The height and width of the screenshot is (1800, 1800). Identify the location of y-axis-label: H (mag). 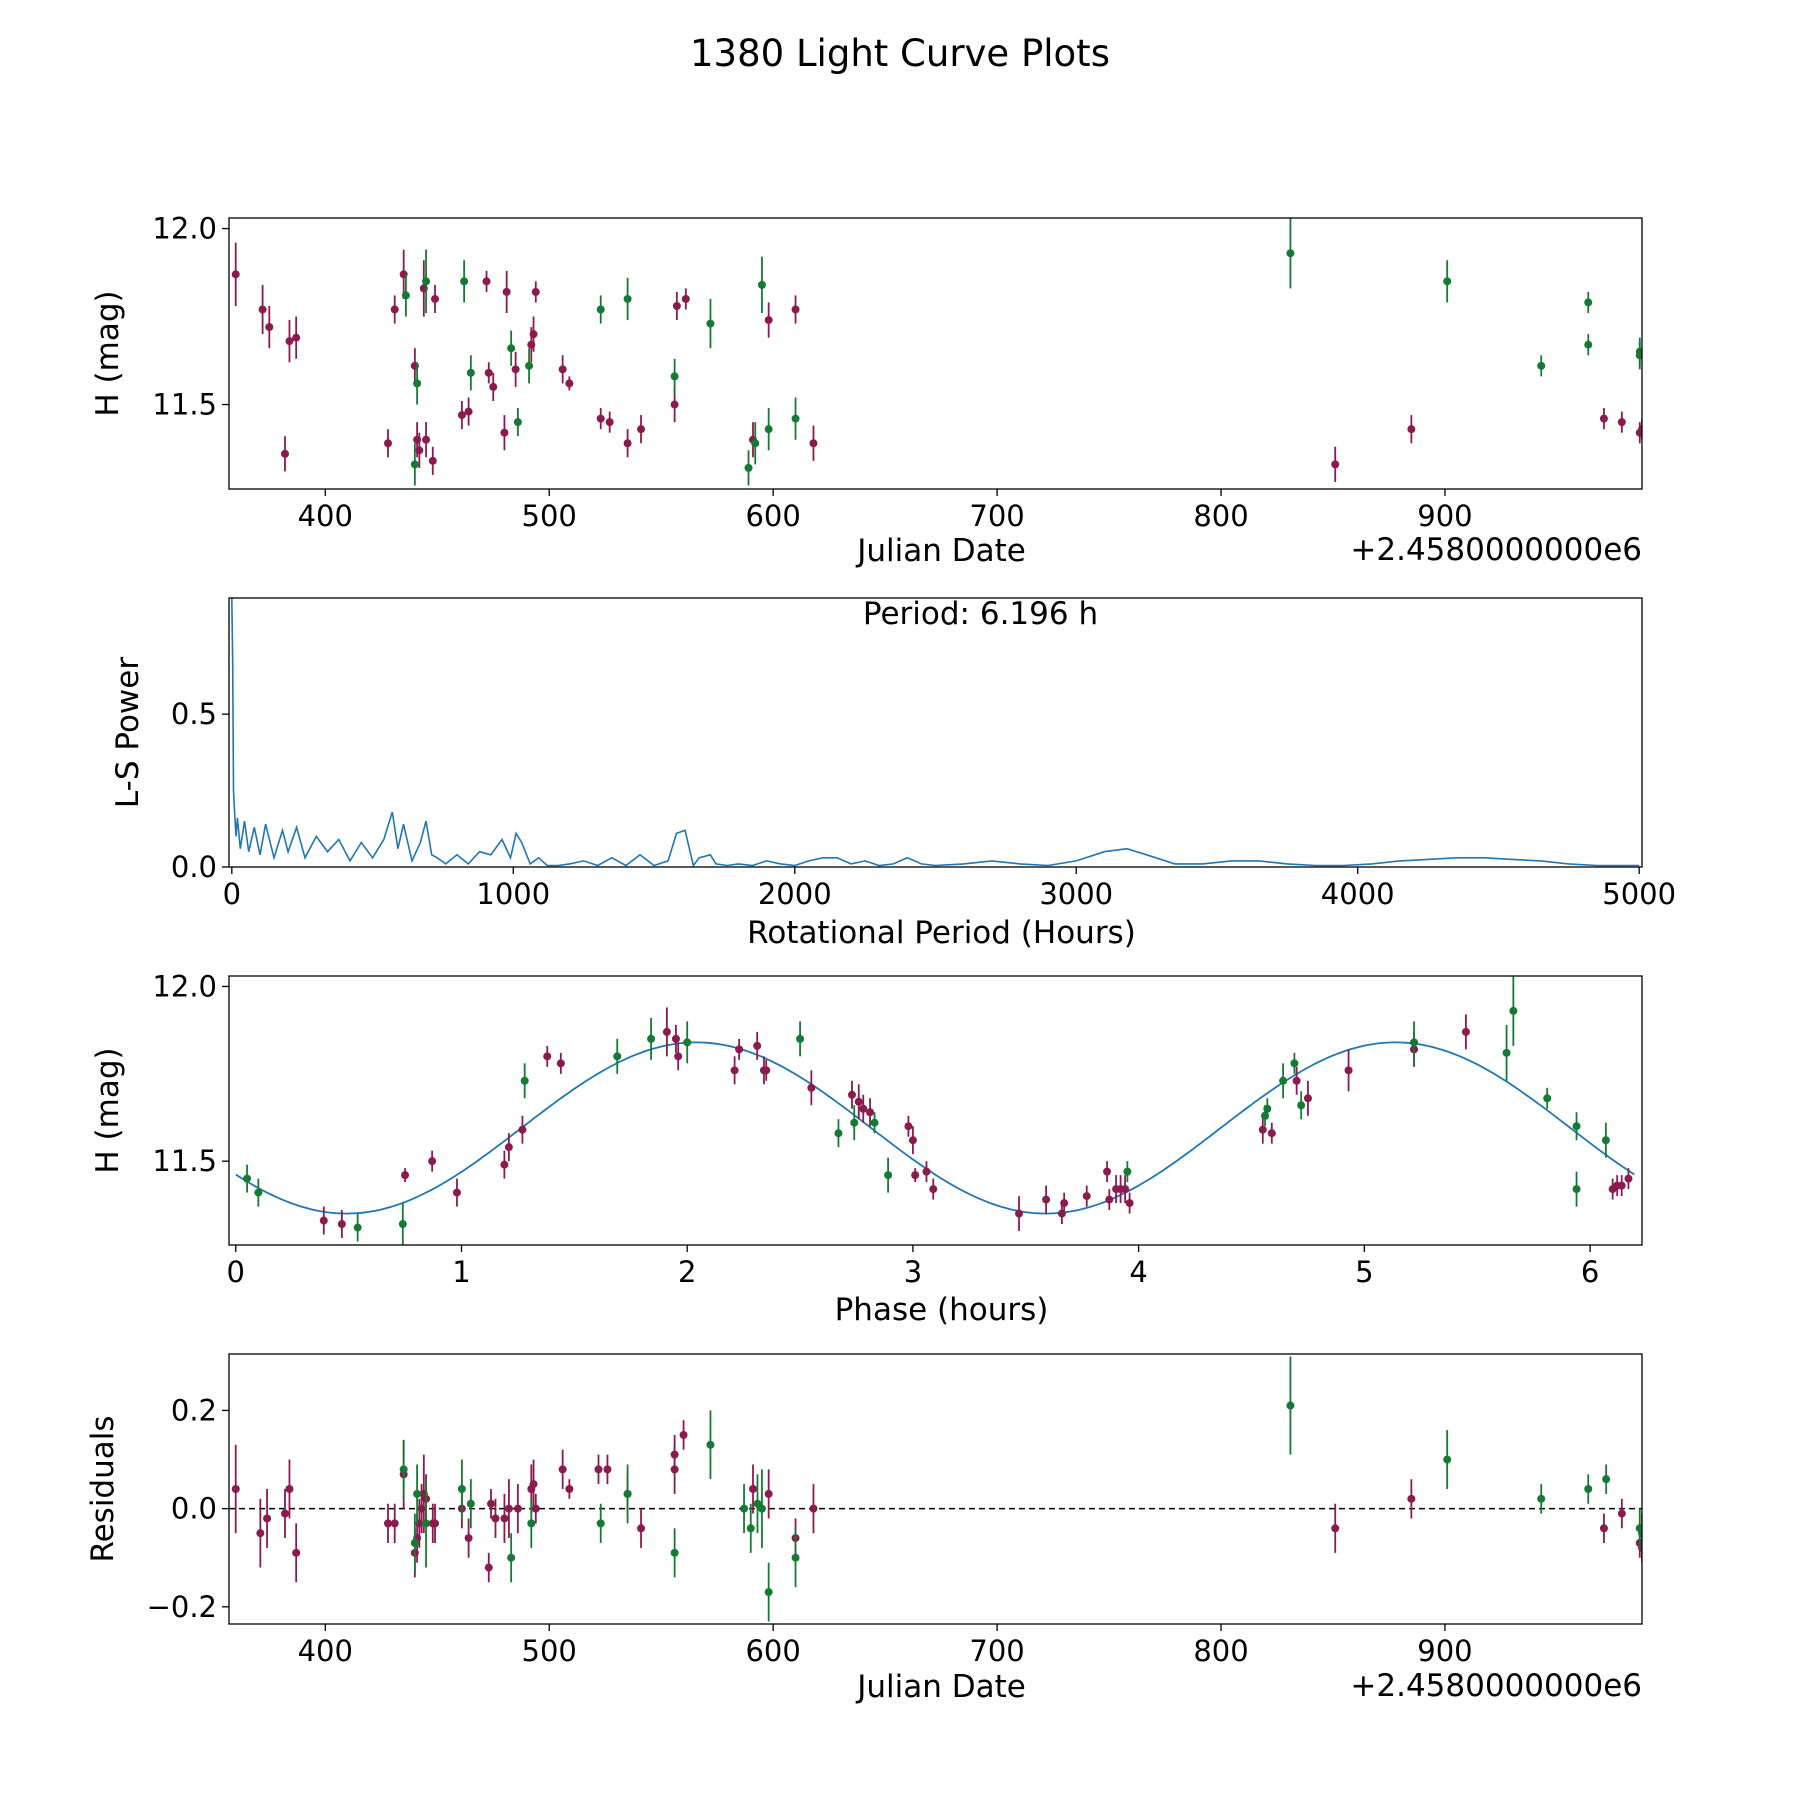
(108, 353).